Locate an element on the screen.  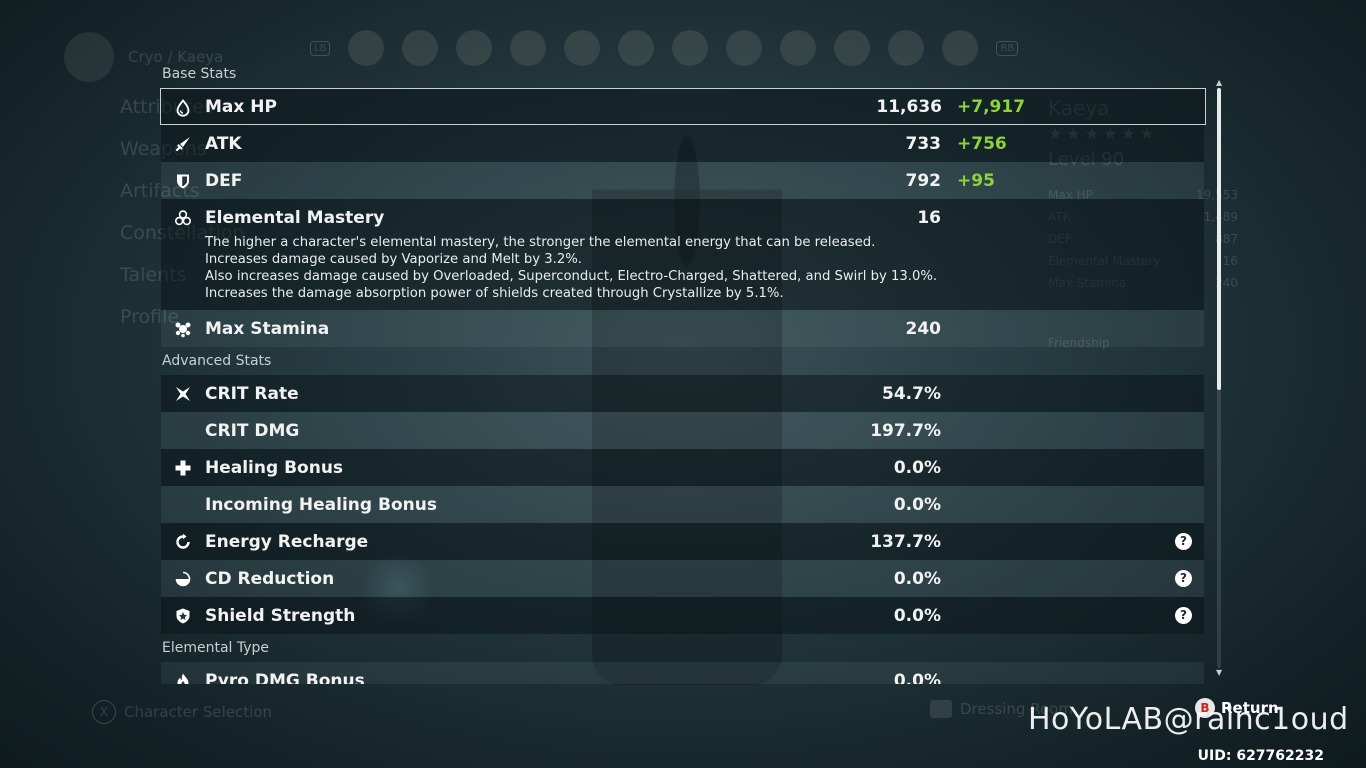
background-header: Cryo / Kaeya is located at coordinates (143, 57).